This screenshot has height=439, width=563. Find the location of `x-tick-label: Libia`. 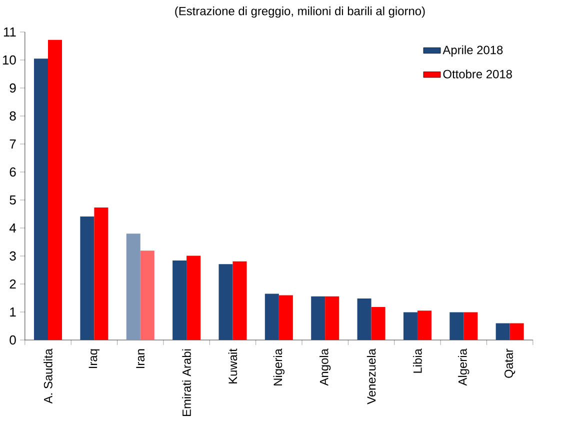

x-tick-label: Libia is located at coordinates (417, 360).